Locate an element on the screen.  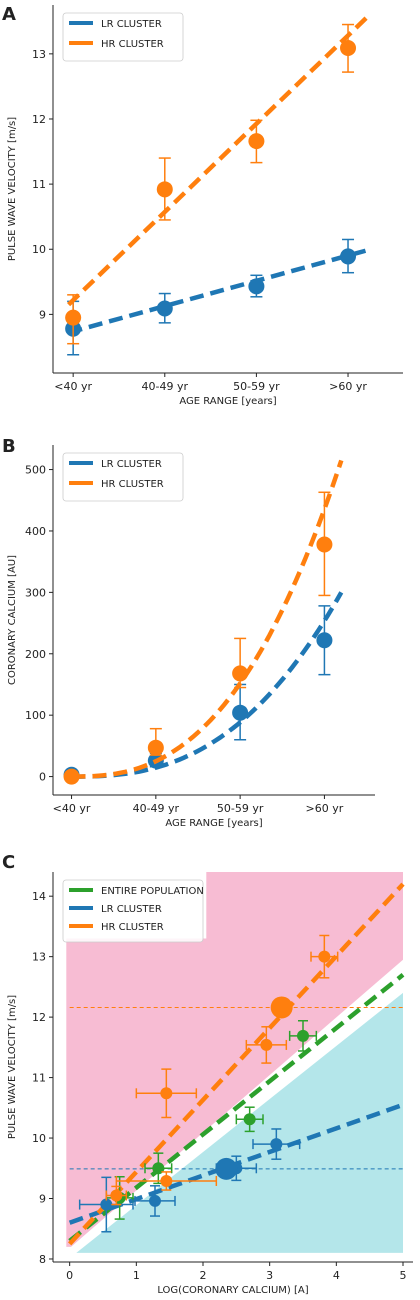
y-tick-label: 100 is located at coordinates (35, 715).